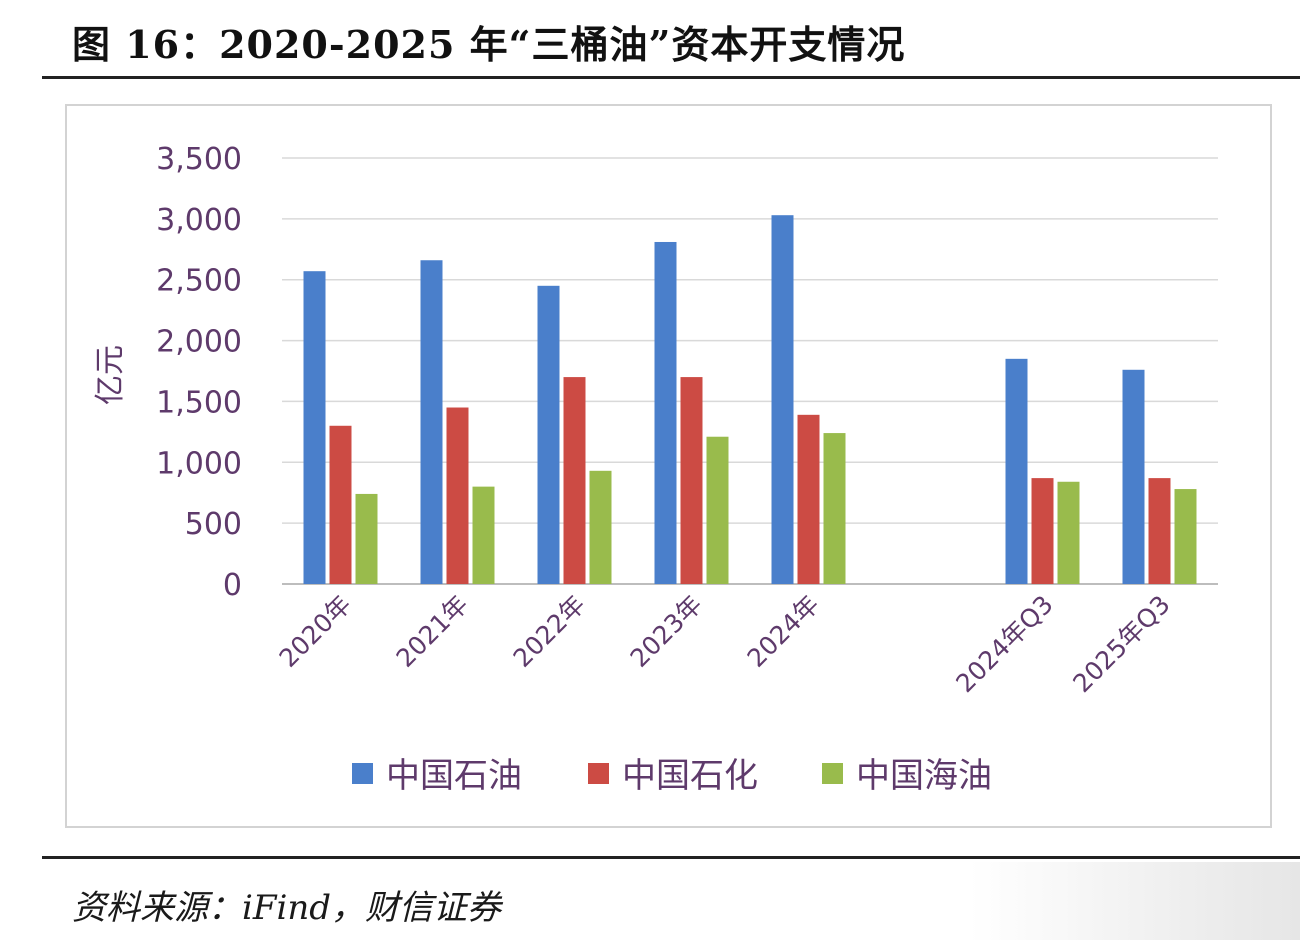 This screenshot has height=940, width=1300. What do you see at coordinates (213, 524) in the screenshot?
I see `y-tick-label: 500` at bounding box center [213, 524].